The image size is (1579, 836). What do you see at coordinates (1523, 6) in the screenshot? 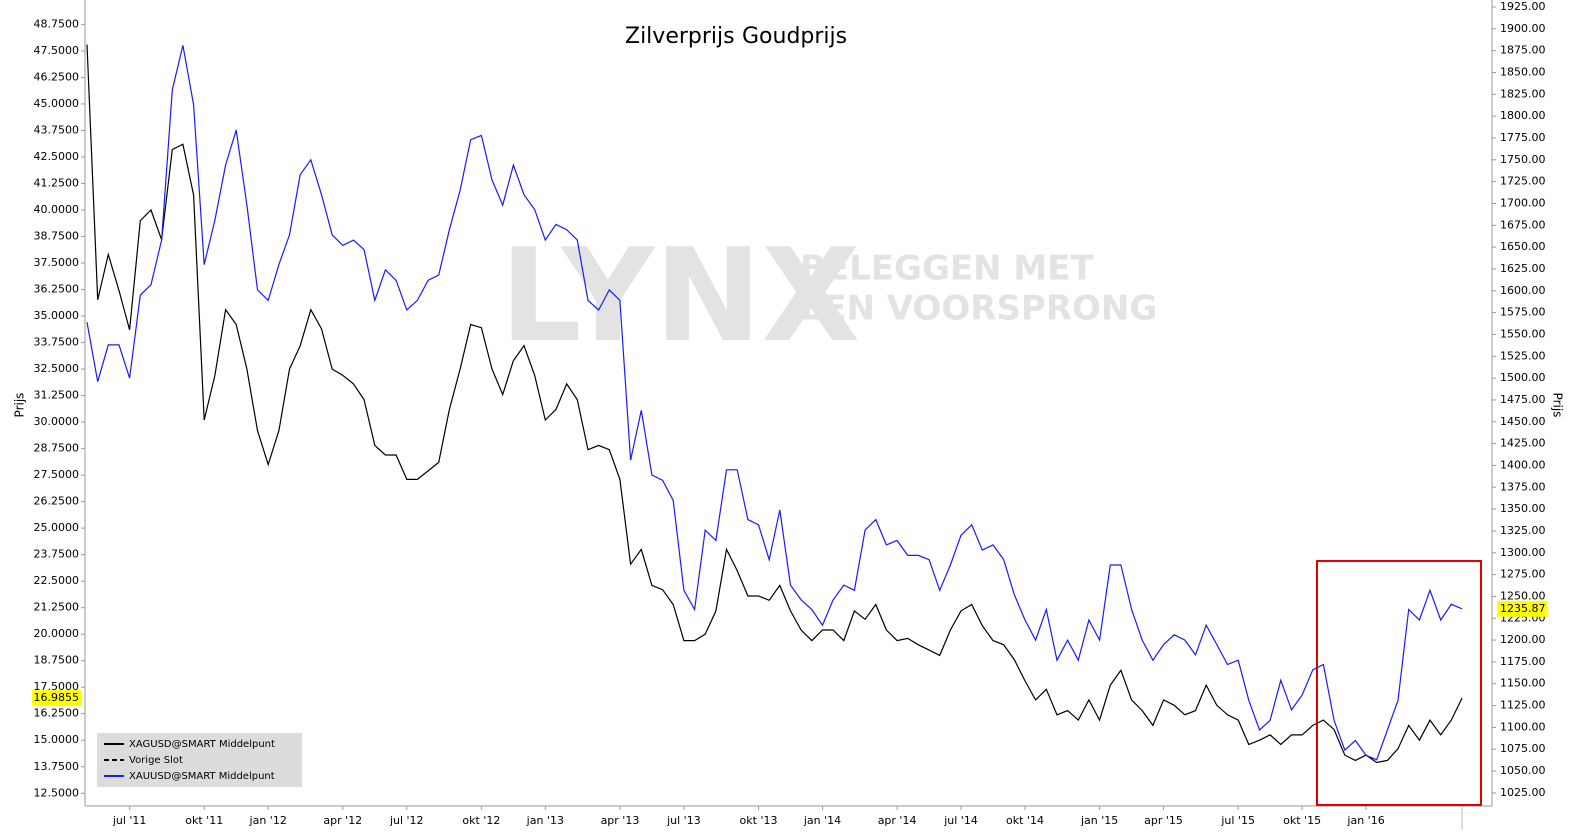
I see `y2-tick-label: 1925.00` at bounding box center [1523, 6].